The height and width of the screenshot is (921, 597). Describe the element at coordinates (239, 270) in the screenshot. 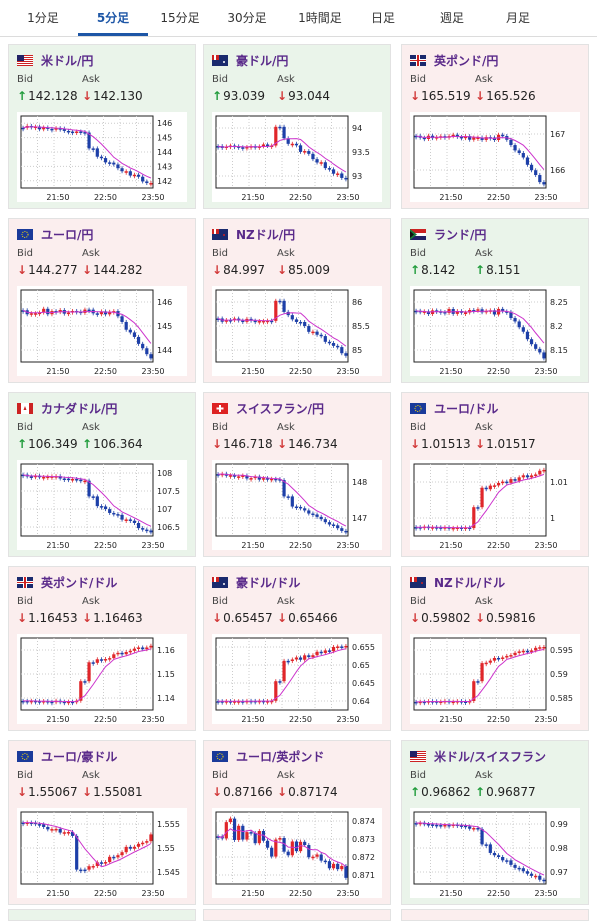

I see `bid-value: ↓84.997` at that location.